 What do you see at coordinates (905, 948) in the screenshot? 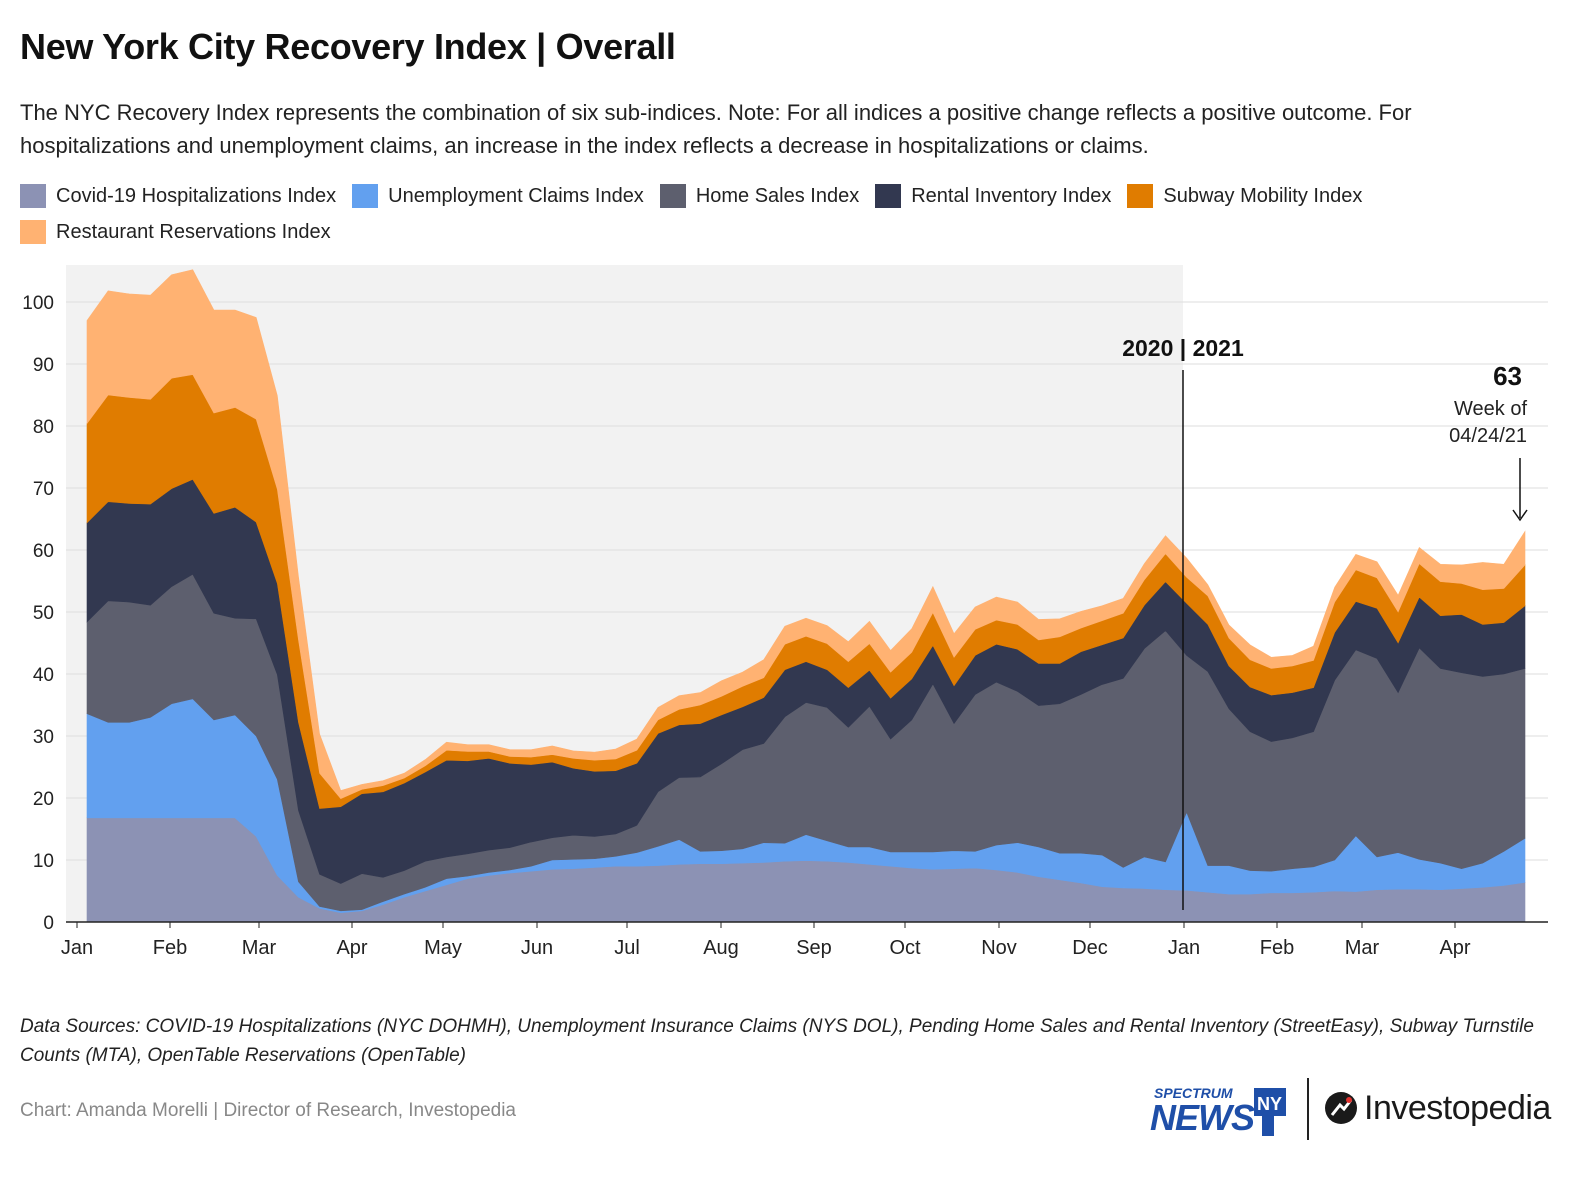
I see `x-tick-label: Oct` at bounding box center [905, 948].